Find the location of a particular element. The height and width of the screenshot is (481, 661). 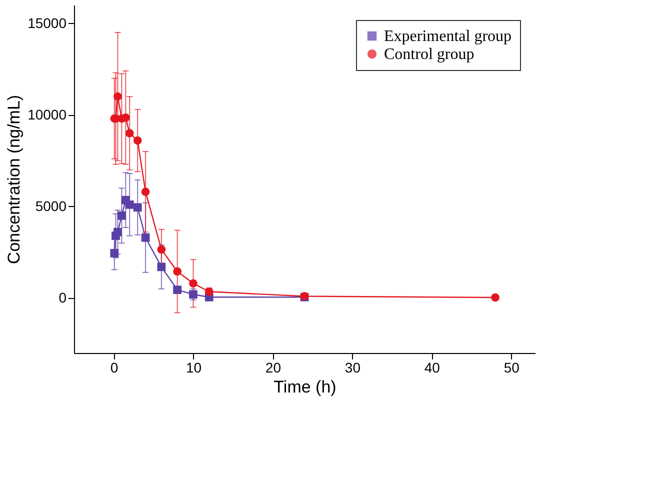

legend-label: Experimental group is located at coordinates (448, 36).